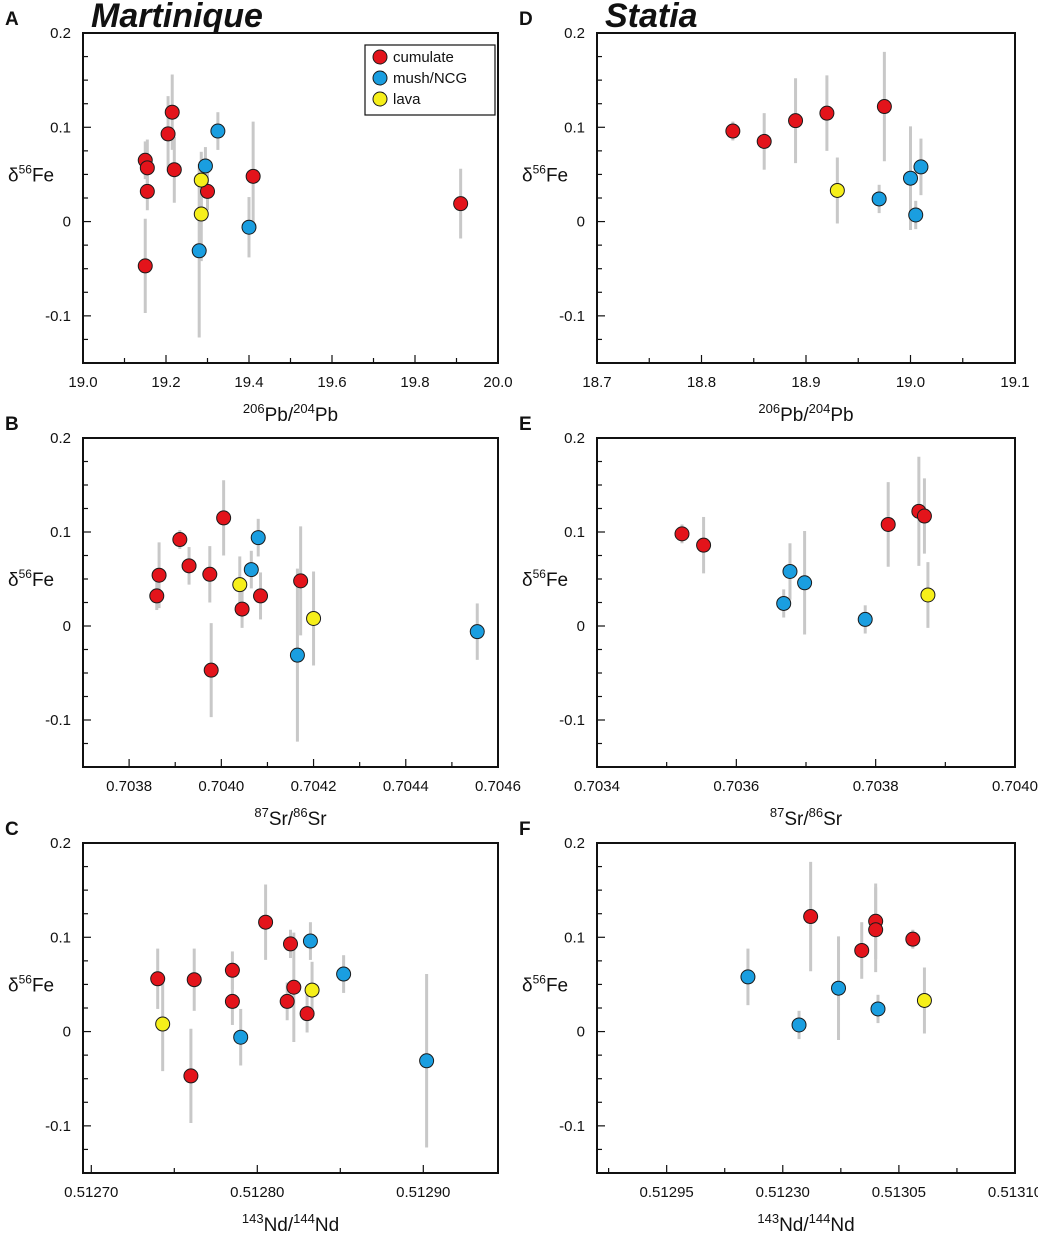 Image resolution: width=1038 pixels, height=1236 pixels. Describe the element at coordinates (805, 382) in the screenshot. I see `x-tick-label: 18.9` at that location.